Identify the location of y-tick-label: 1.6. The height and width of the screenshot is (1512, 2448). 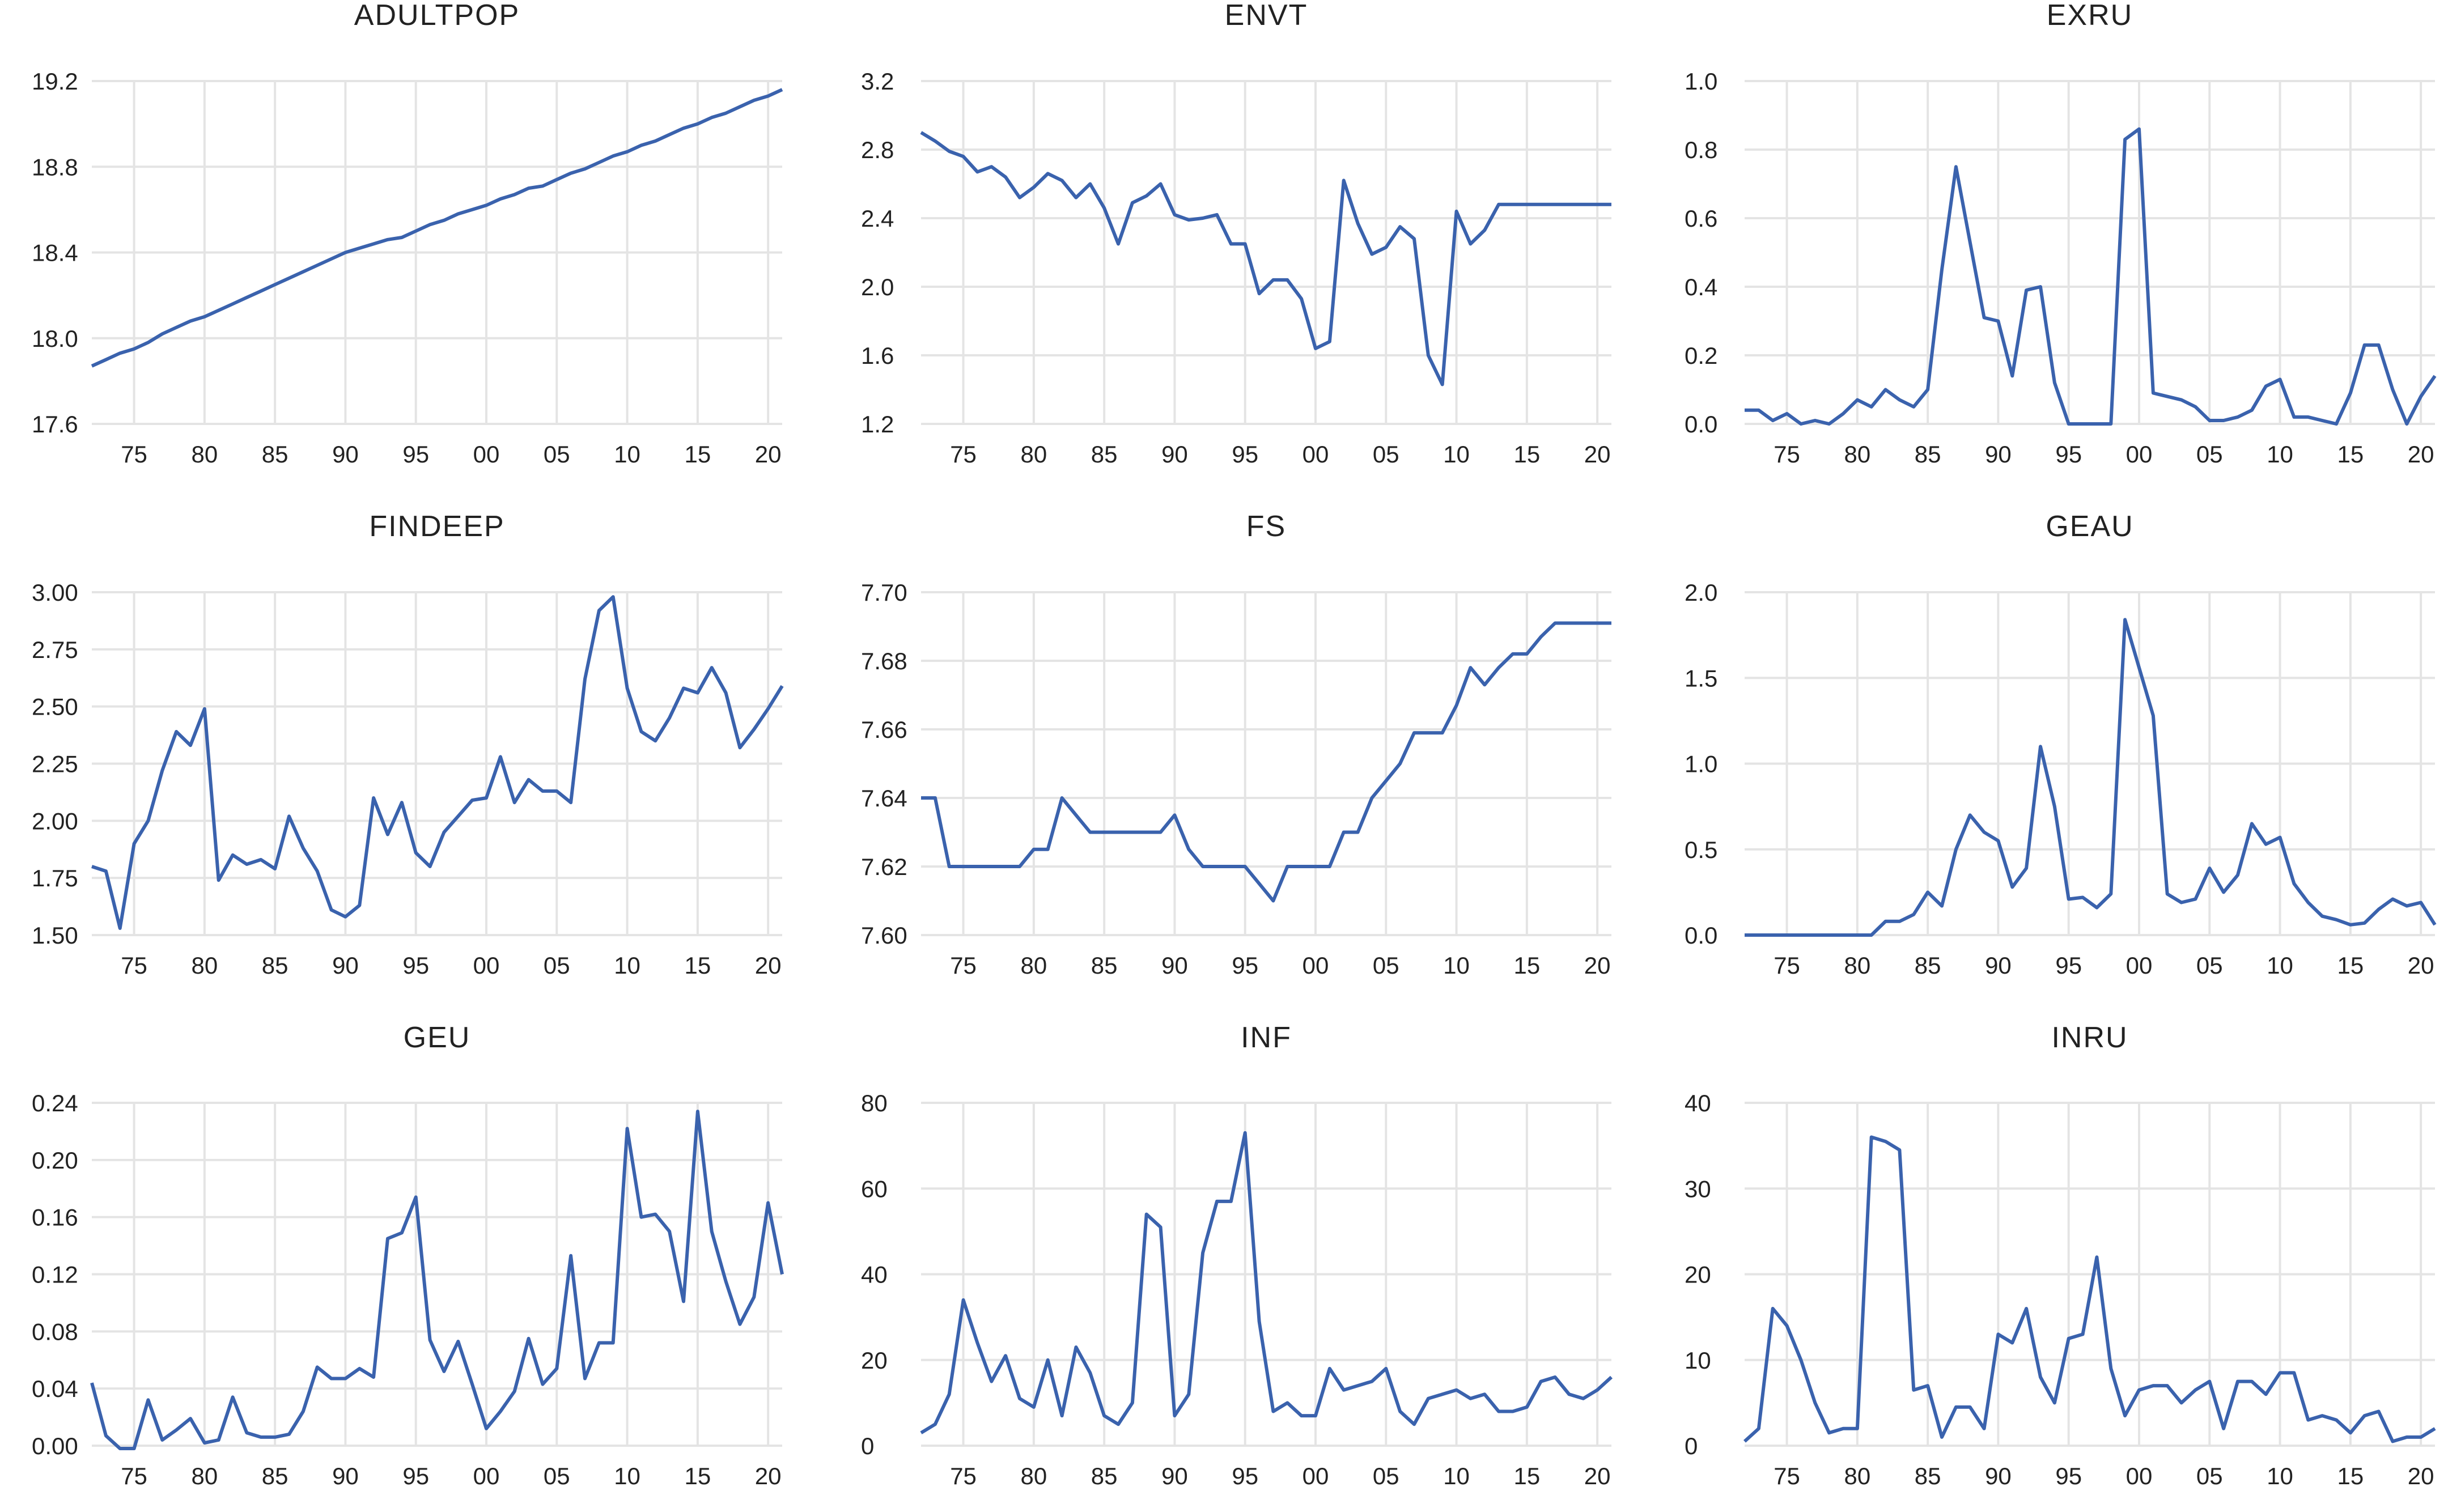
(877, 355).